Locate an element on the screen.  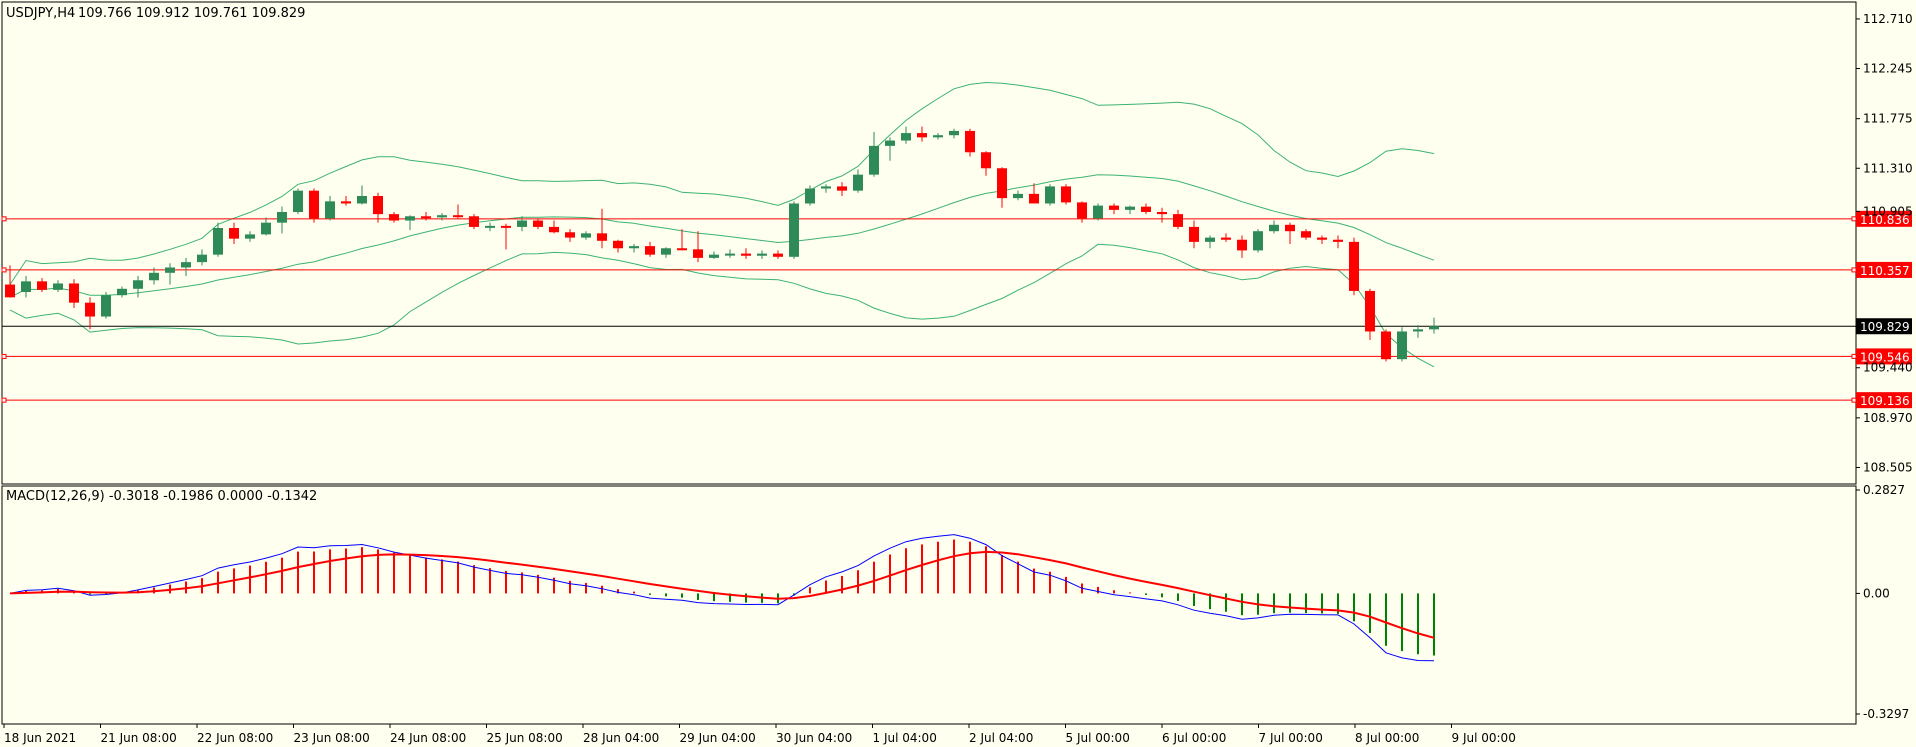
time-tick-label-8: 30 Jun 04:00 is located at coordinates (814, 738).